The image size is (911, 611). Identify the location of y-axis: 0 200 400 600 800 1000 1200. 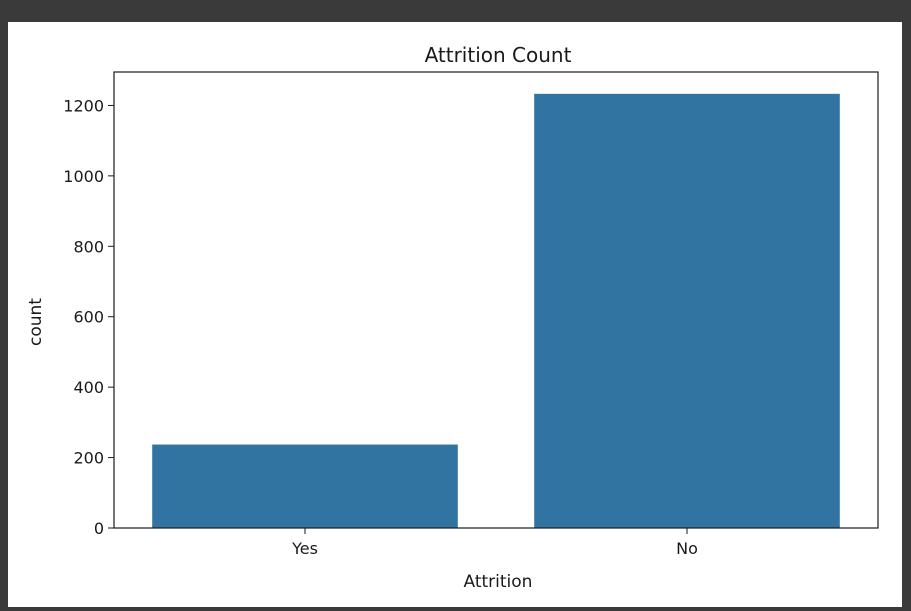
(88, 317).